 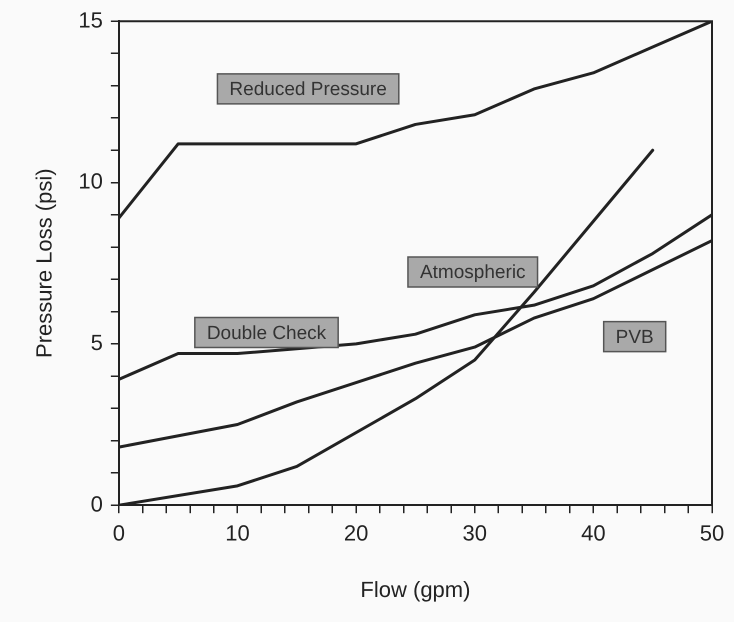 What do you see at coordinates (593, 533) in the screenshot?
I see `x-tick-label: 40` at bounding box center [593, 533].